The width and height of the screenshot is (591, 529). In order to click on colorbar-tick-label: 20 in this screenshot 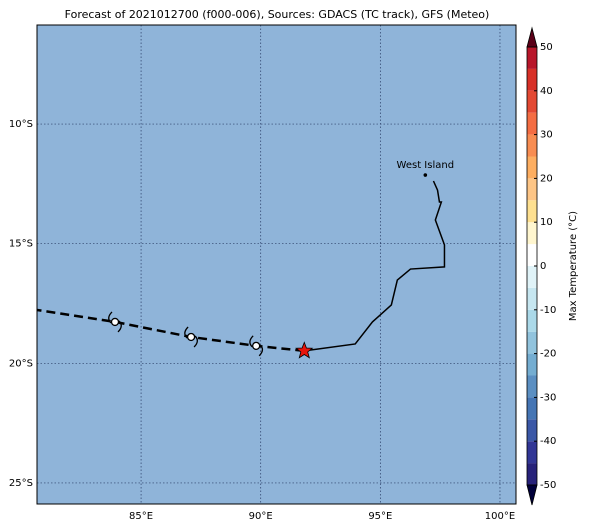, I will do `click(546, 178)`.